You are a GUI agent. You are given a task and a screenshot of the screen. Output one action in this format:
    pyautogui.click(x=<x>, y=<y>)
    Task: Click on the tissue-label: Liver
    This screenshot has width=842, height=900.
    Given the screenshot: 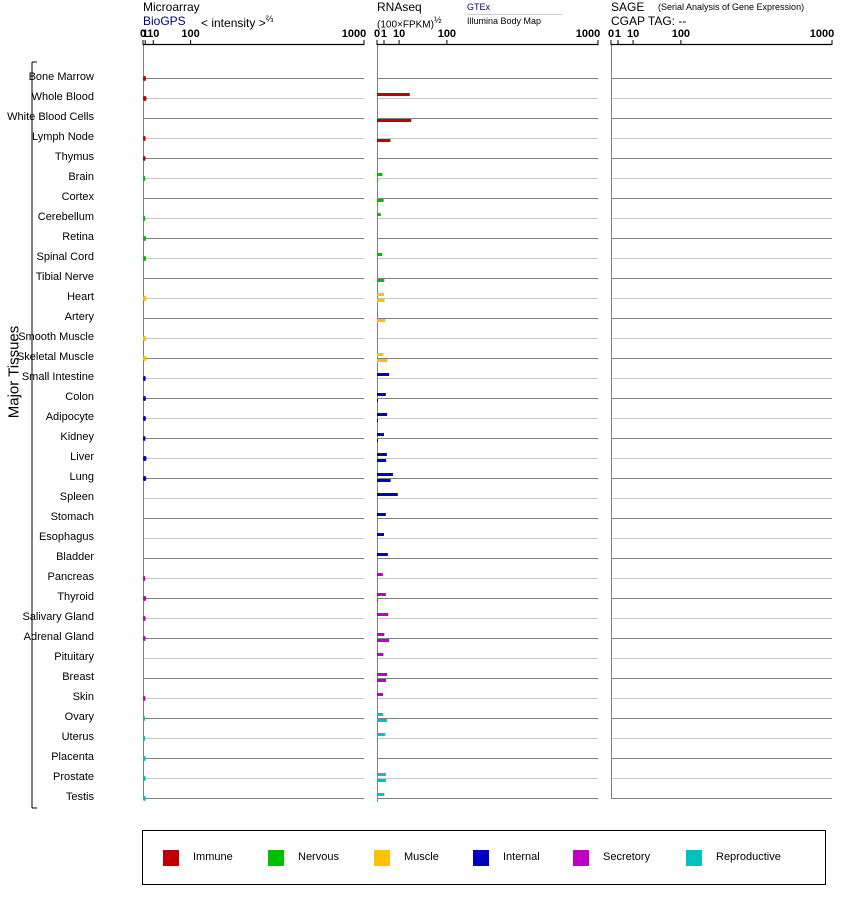 What is the action you would take?
    pyautogui.click(x=82, y=457)
    